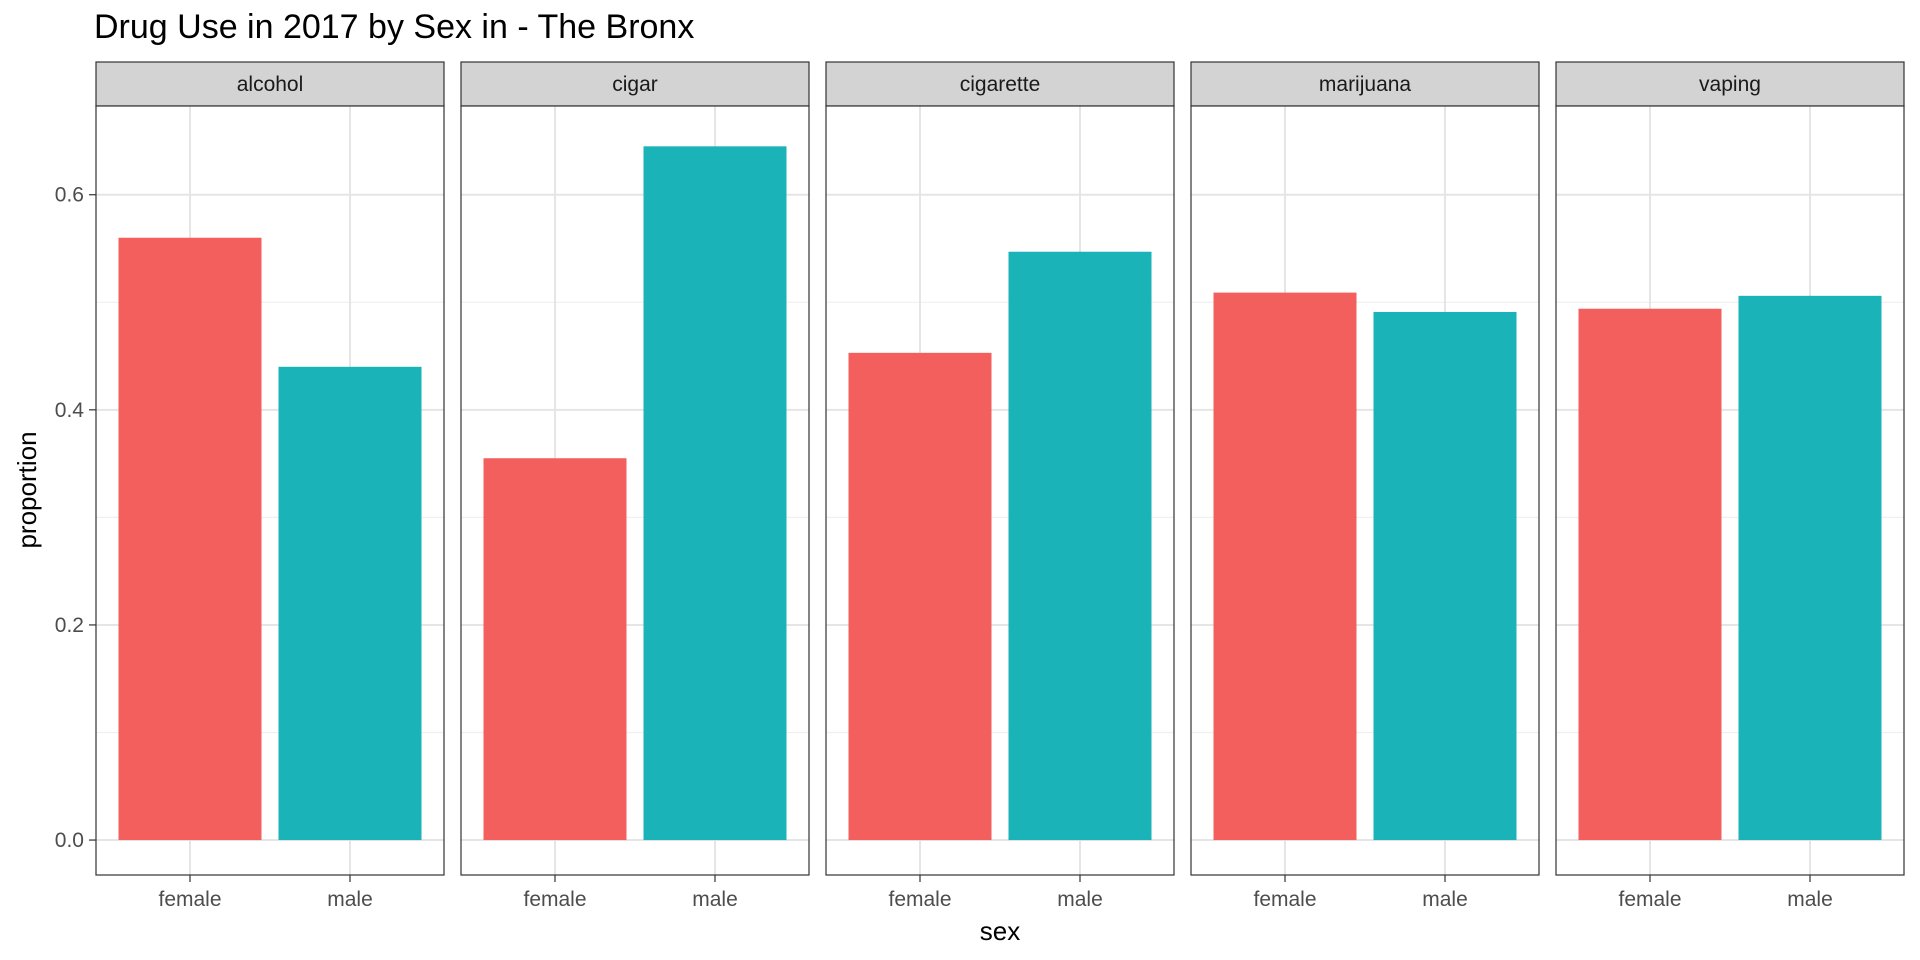 This screenshot has width=1920, height=960. Describe the element at coordinates (190, 539) in the screenshot. I see `bar-alcohol-female` at that location.